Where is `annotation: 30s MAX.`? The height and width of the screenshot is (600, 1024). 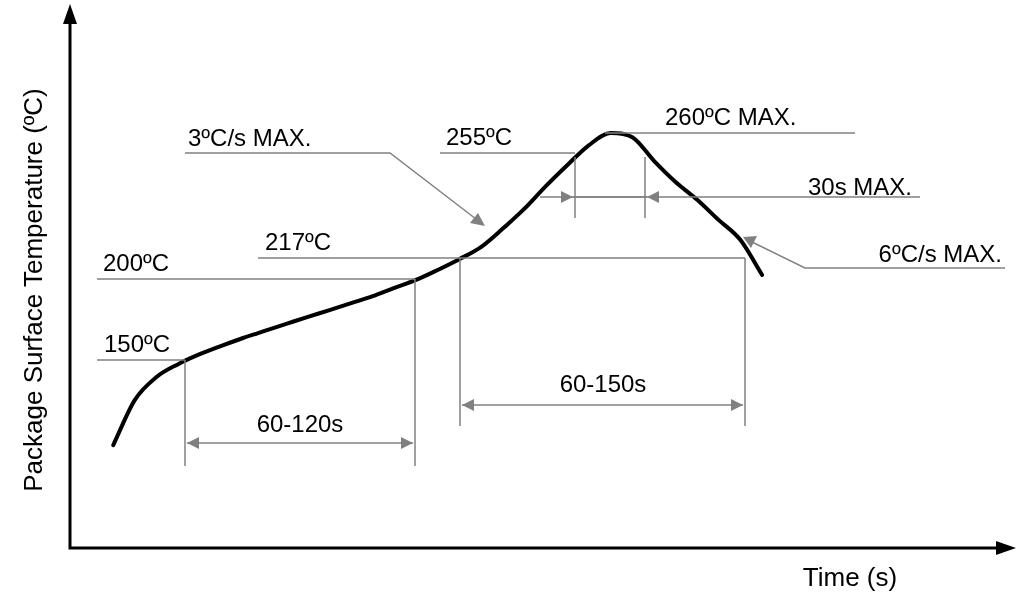
annotation: 30s MAX. is located at coordinates (859, 186).